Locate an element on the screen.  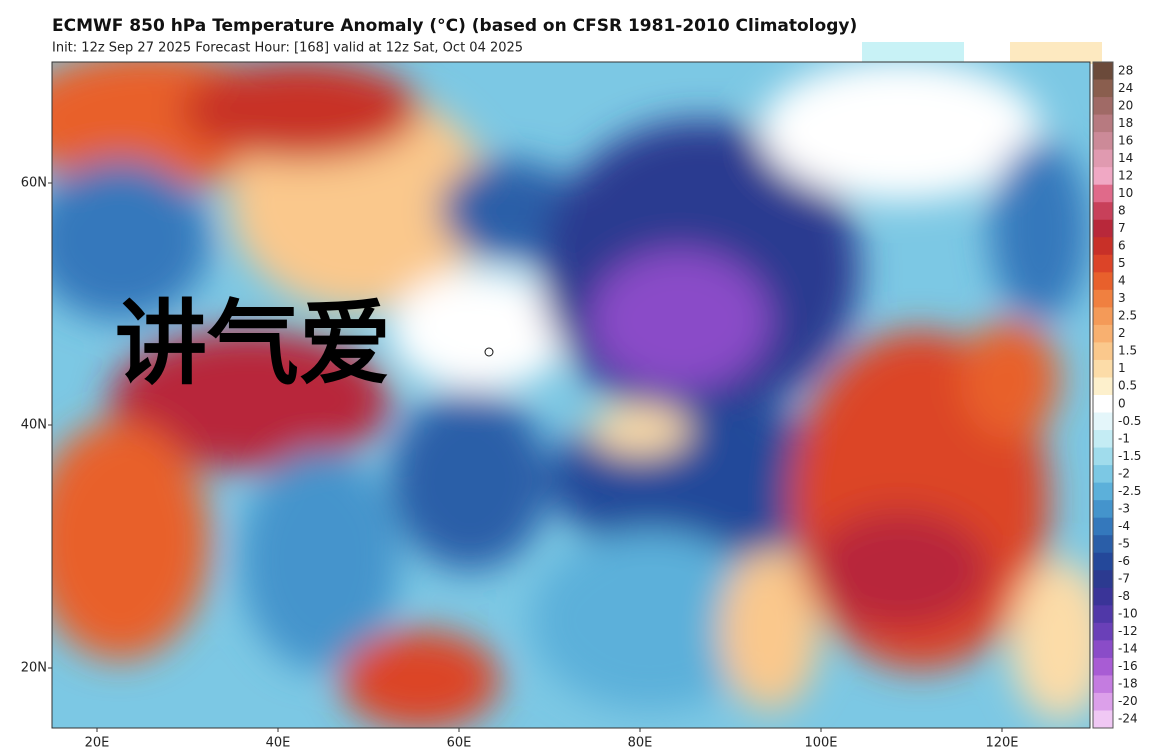
colorbar-label: -0.5 is located at coordinates (1129, 421).